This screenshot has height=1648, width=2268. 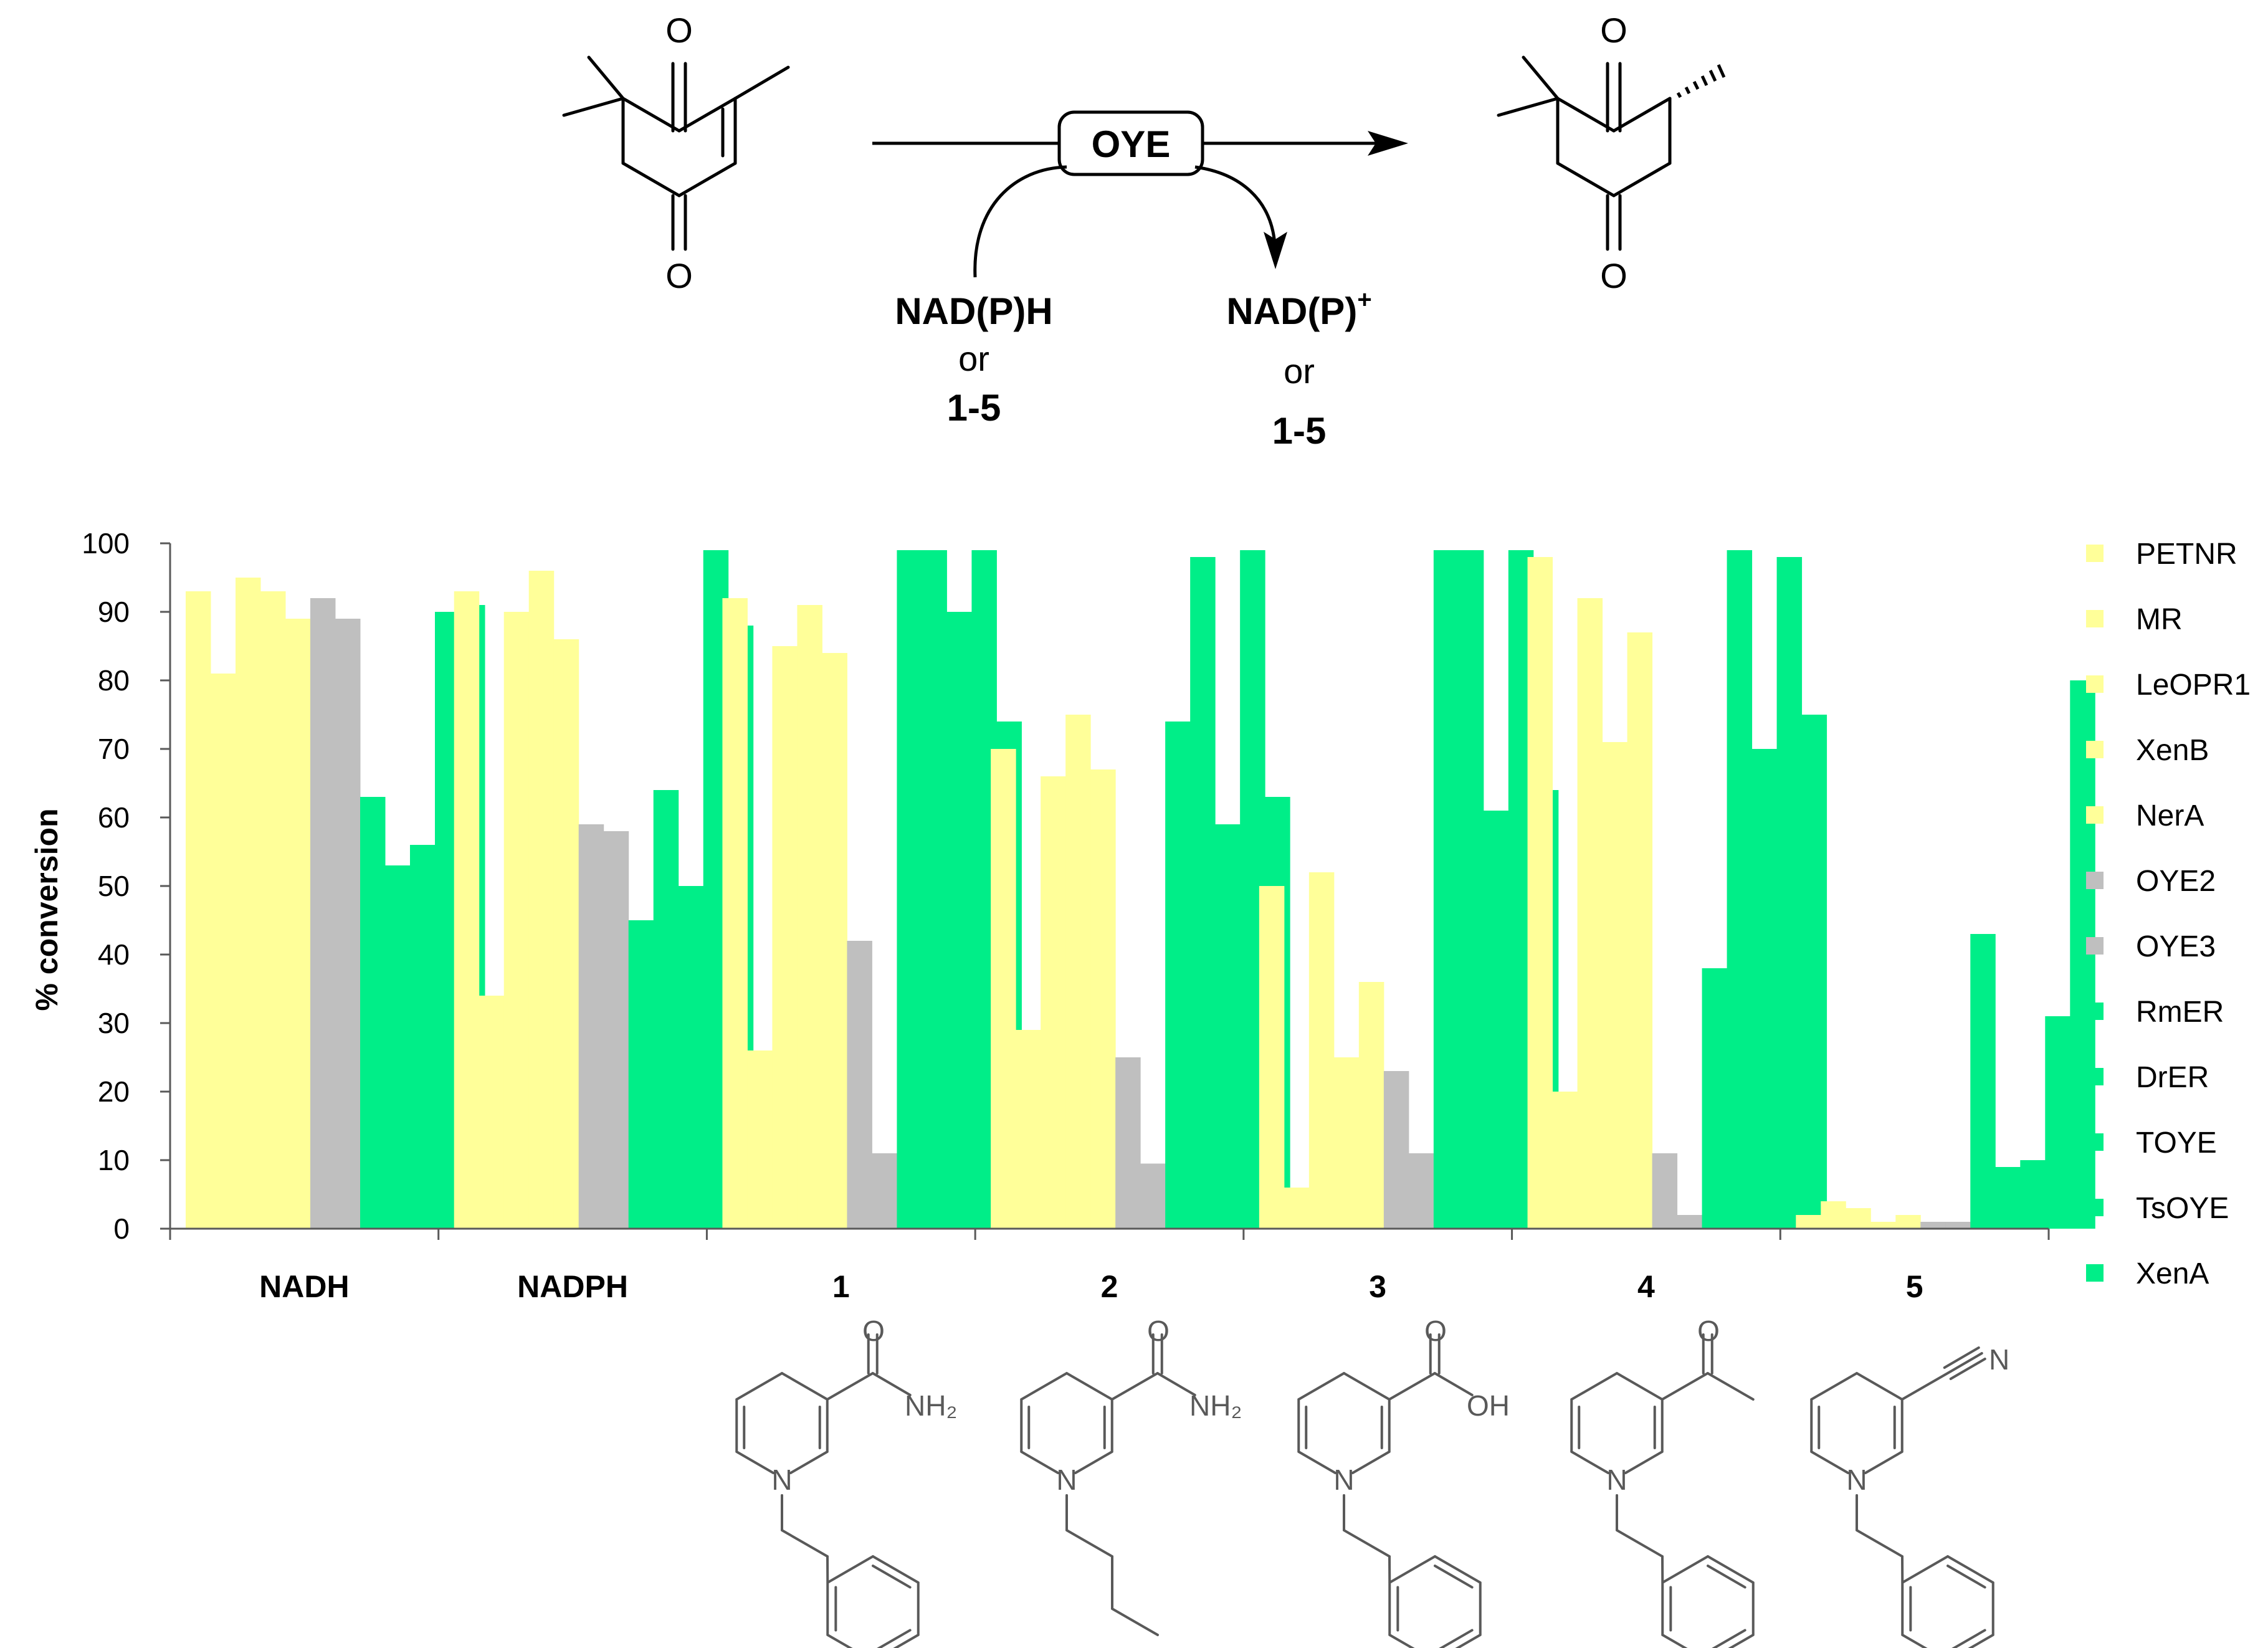 I want to click on s1-o-label: O, so click(x=873, y=1331).